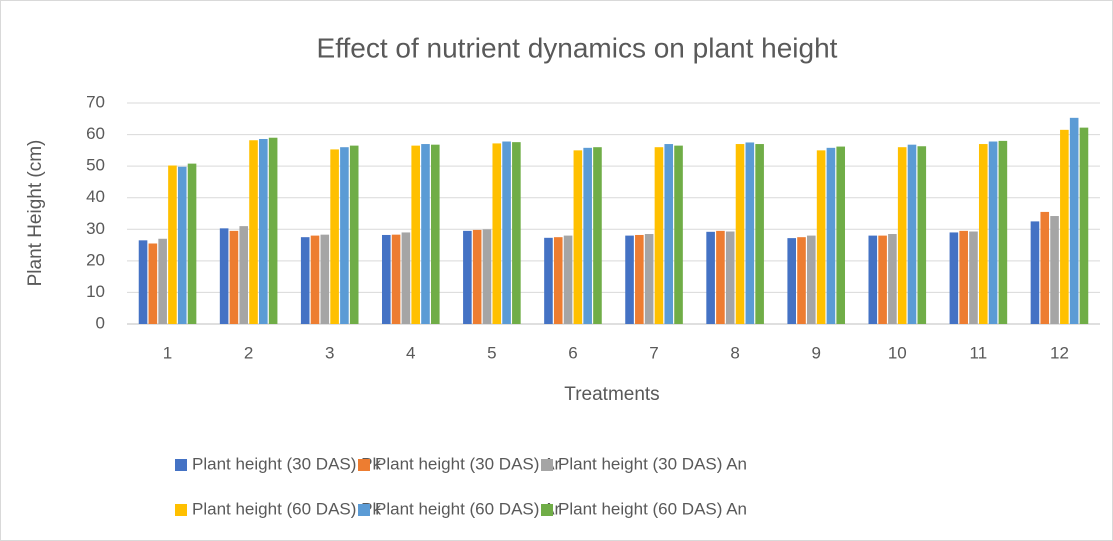  What do you see at coordinates (248, 352) in the screenshot?
I see `x-tick-label: 2` at bounding box center [248, 352].